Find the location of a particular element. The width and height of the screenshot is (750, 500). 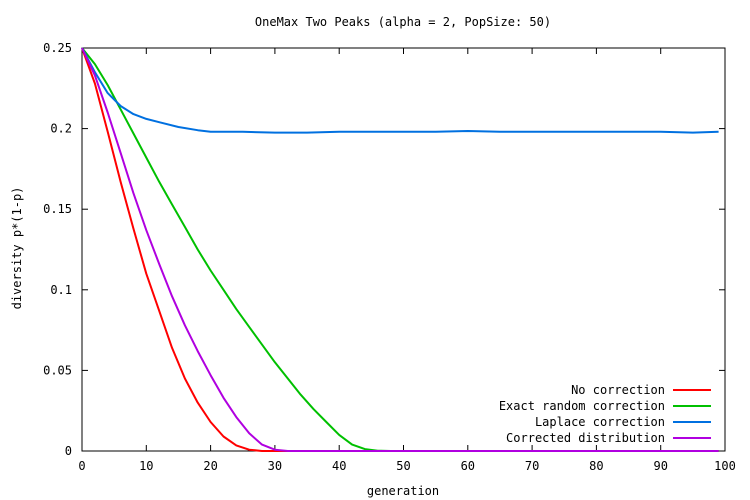

x-tick-label: 50 is located at coordinates (403, 466).